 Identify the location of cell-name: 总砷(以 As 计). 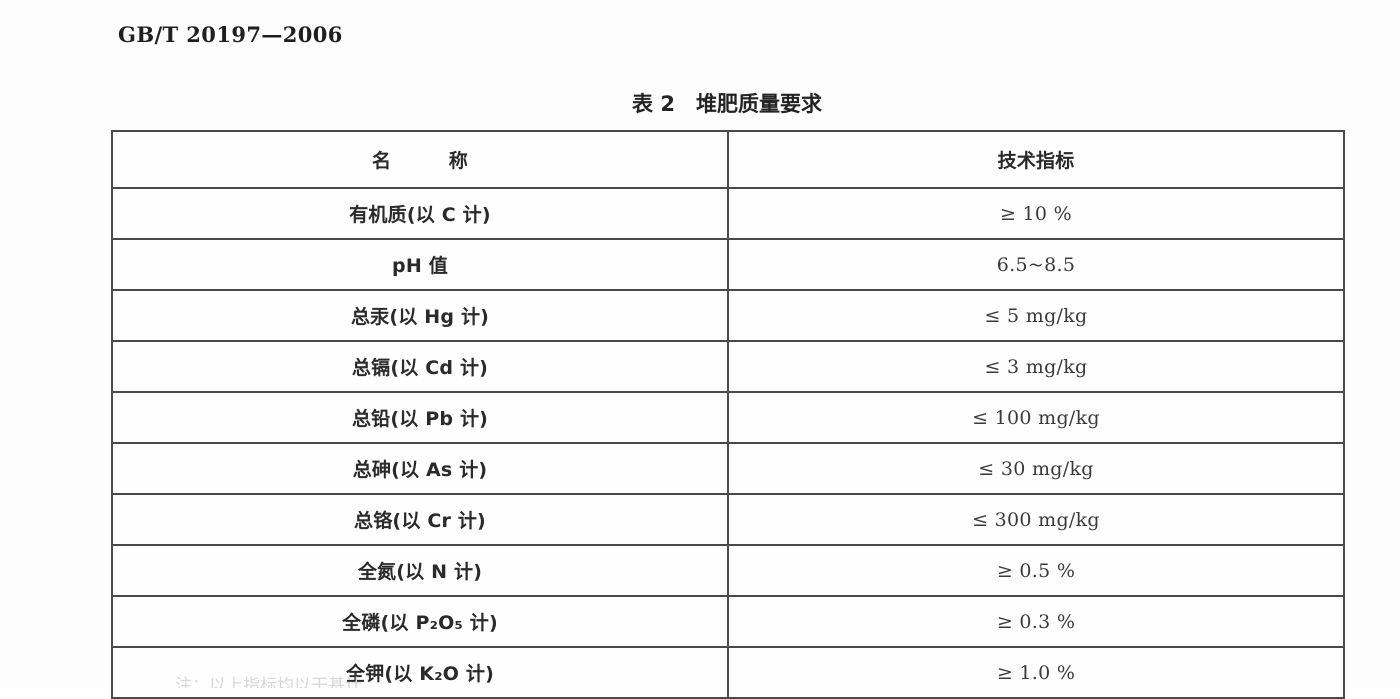
(420, 468).